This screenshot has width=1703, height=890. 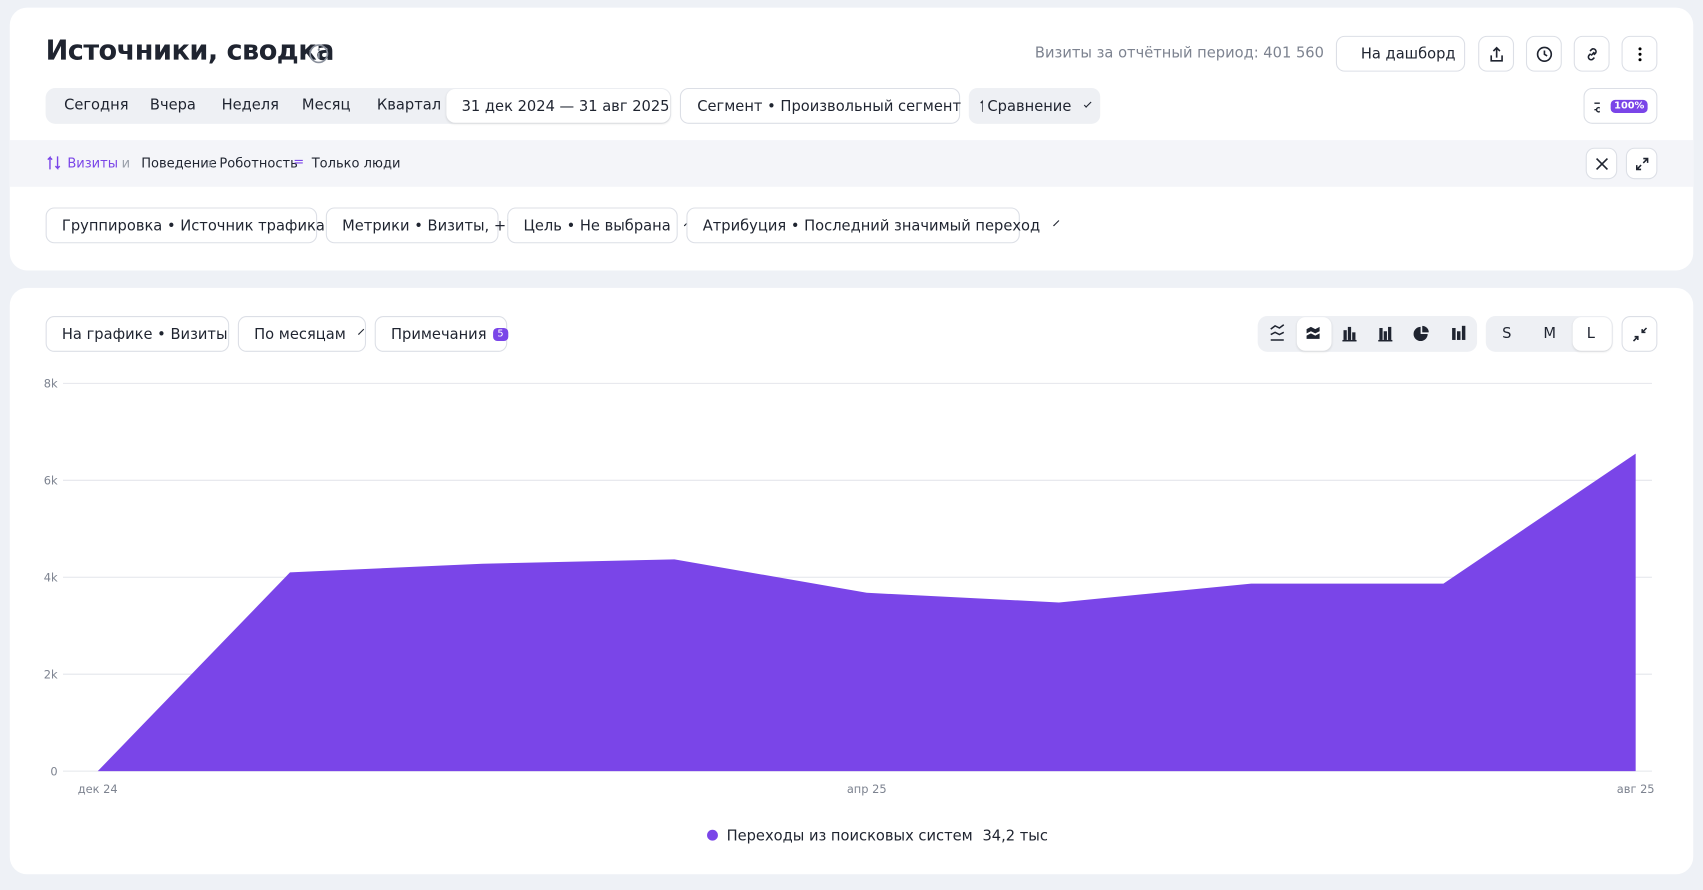 I want to click on comparison-icon, so click(x=982, y=105).